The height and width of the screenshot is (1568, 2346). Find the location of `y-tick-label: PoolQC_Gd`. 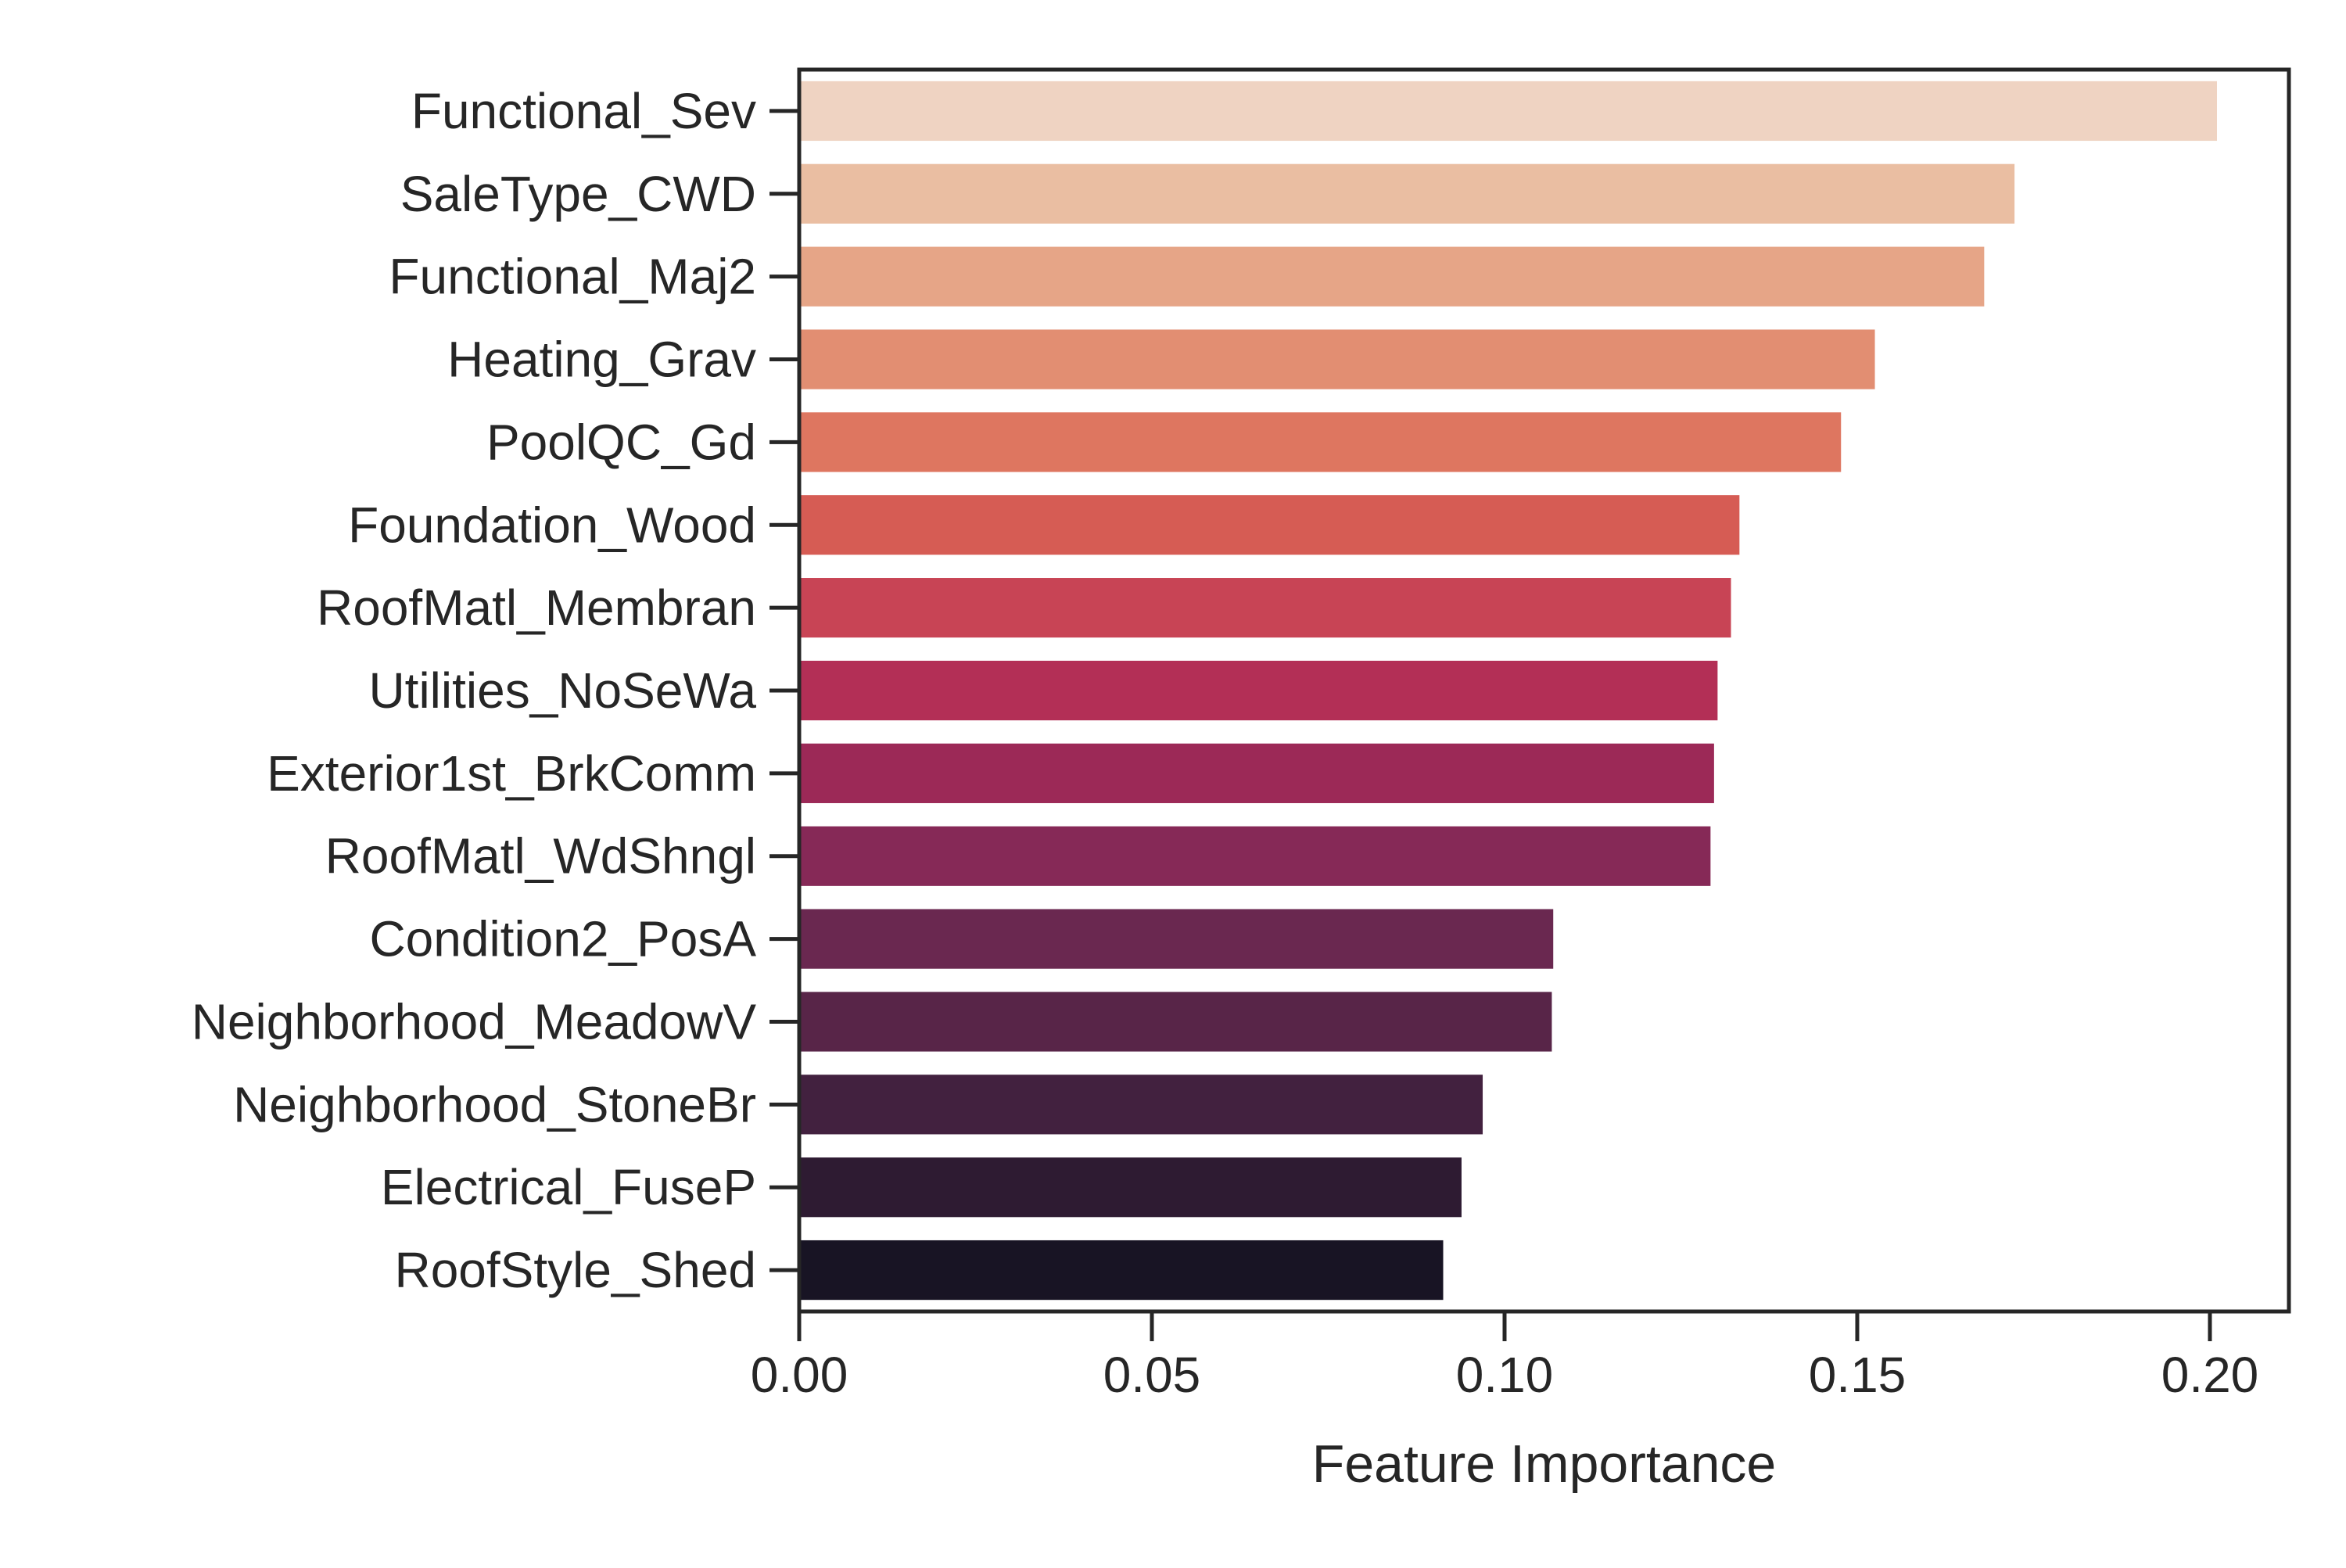

y-tick-label: PoolQC_Gd is located at coordinates (621, 442).